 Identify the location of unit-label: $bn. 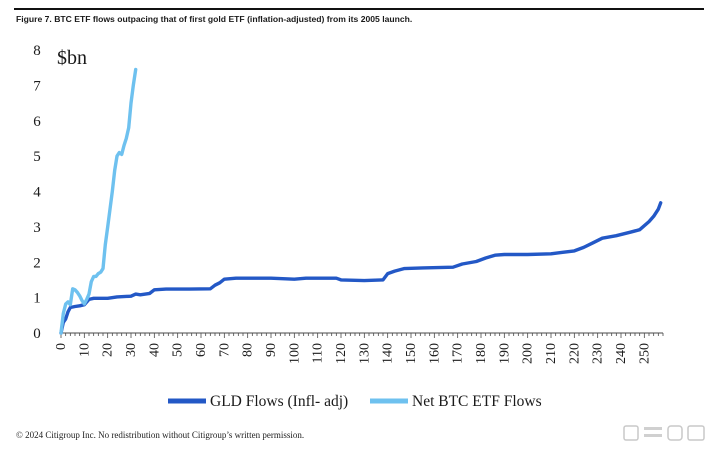
(72, 58).